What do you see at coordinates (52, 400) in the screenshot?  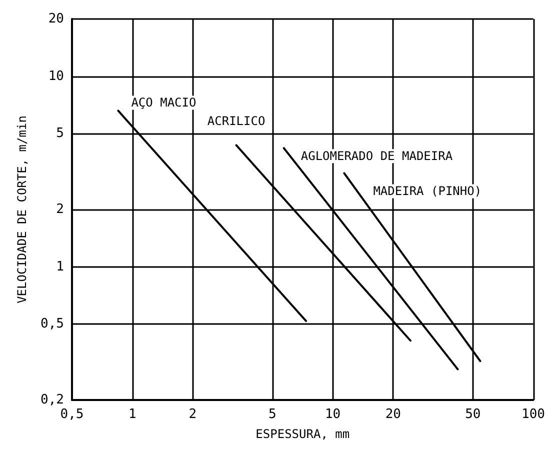 I see `y-tick-label: 0,2` at bounding box center [52, 400].